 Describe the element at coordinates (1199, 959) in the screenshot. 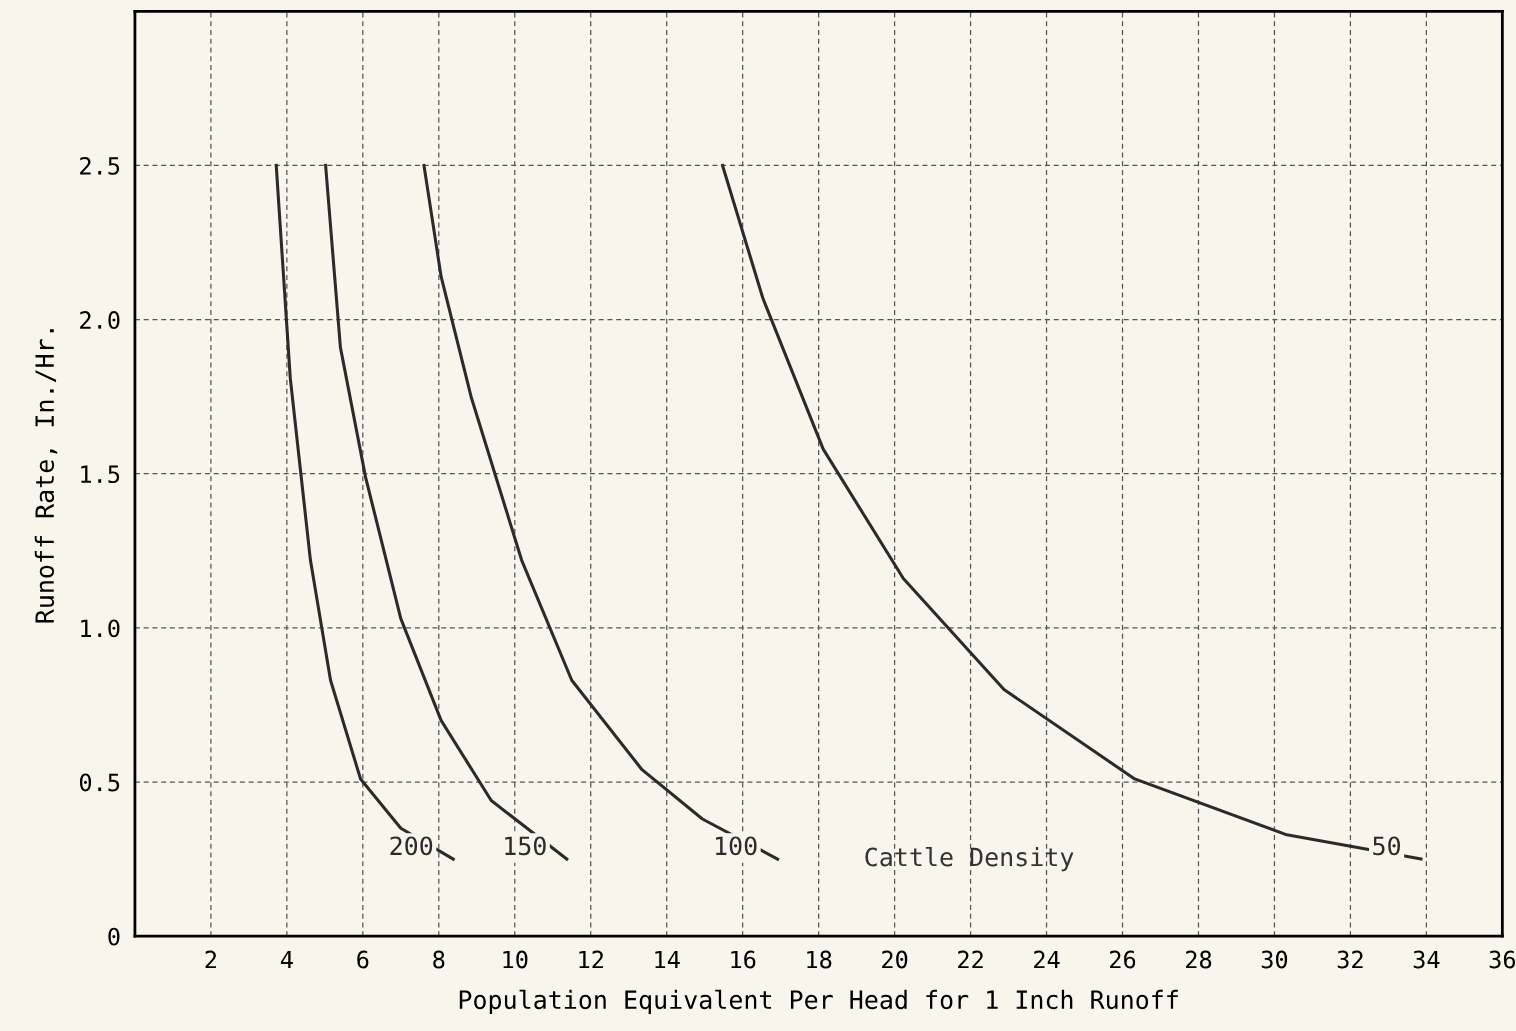

I see `x-tick-label: 28` at that location.